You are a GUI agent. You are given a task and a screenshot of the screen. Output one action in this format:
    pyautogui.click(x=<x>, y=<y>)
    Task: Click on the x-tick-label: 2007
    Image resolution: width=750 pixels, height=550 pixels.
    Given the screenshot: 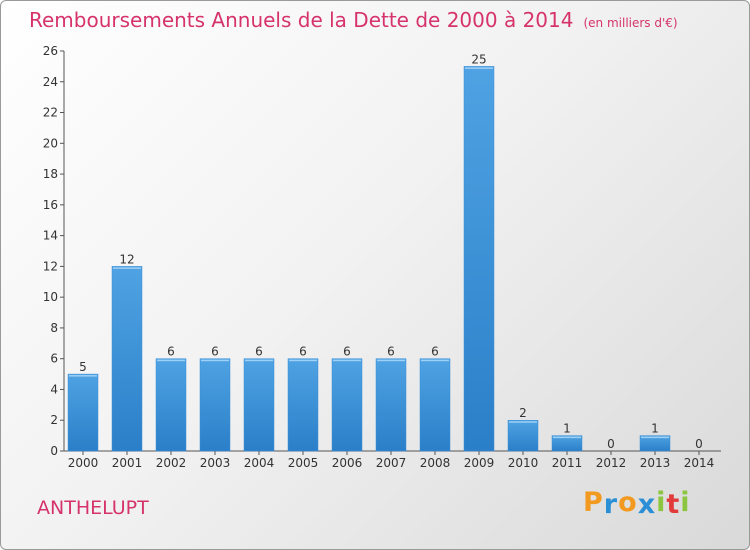 What is the action you would take?
    pyautogui.click(x=391, y=463)
    